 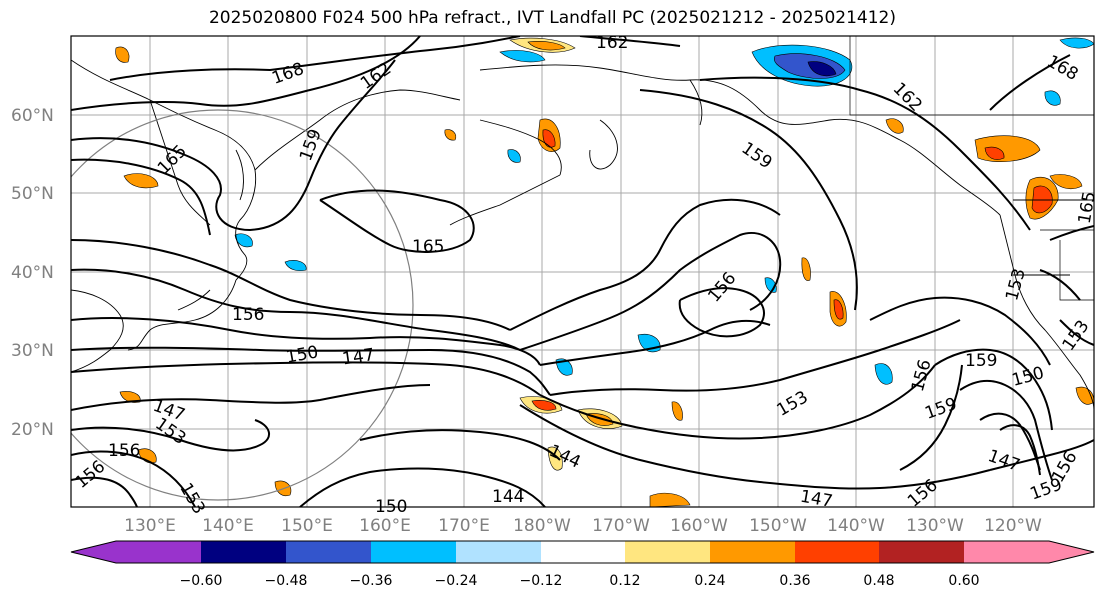 I want to click on lon-tick-label: 160°W, so click(x=699, y=526).